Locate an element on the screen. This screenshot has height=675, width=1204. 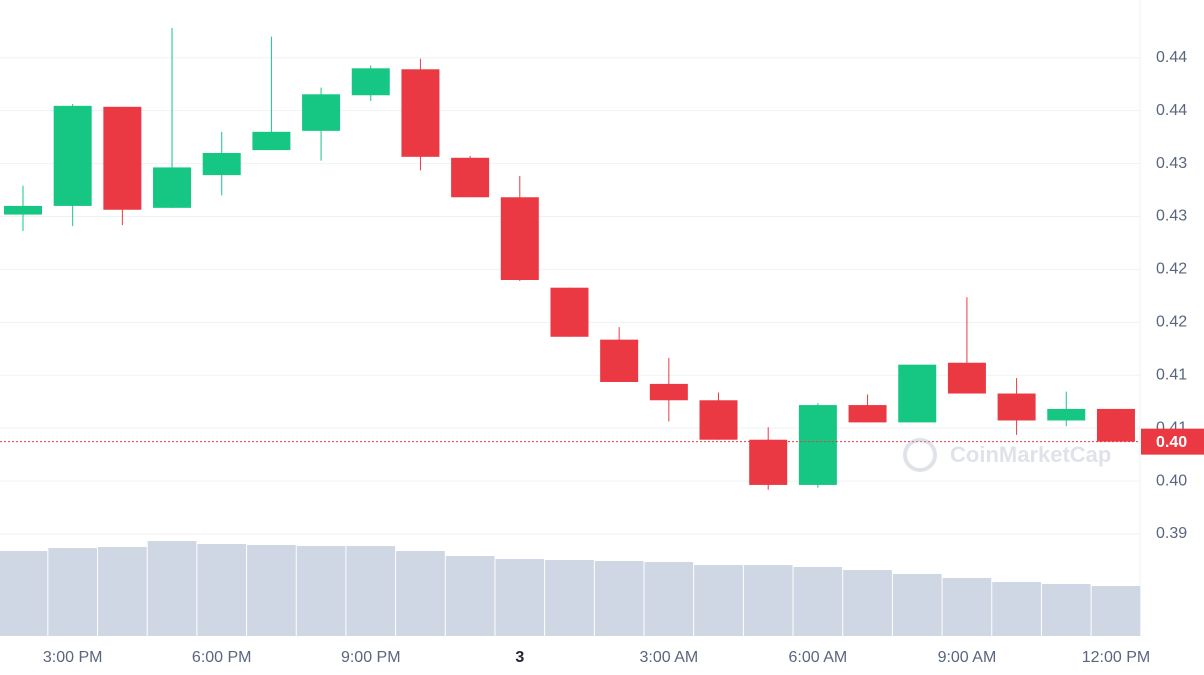
watermark-logo is located at coordinates (920, 455).